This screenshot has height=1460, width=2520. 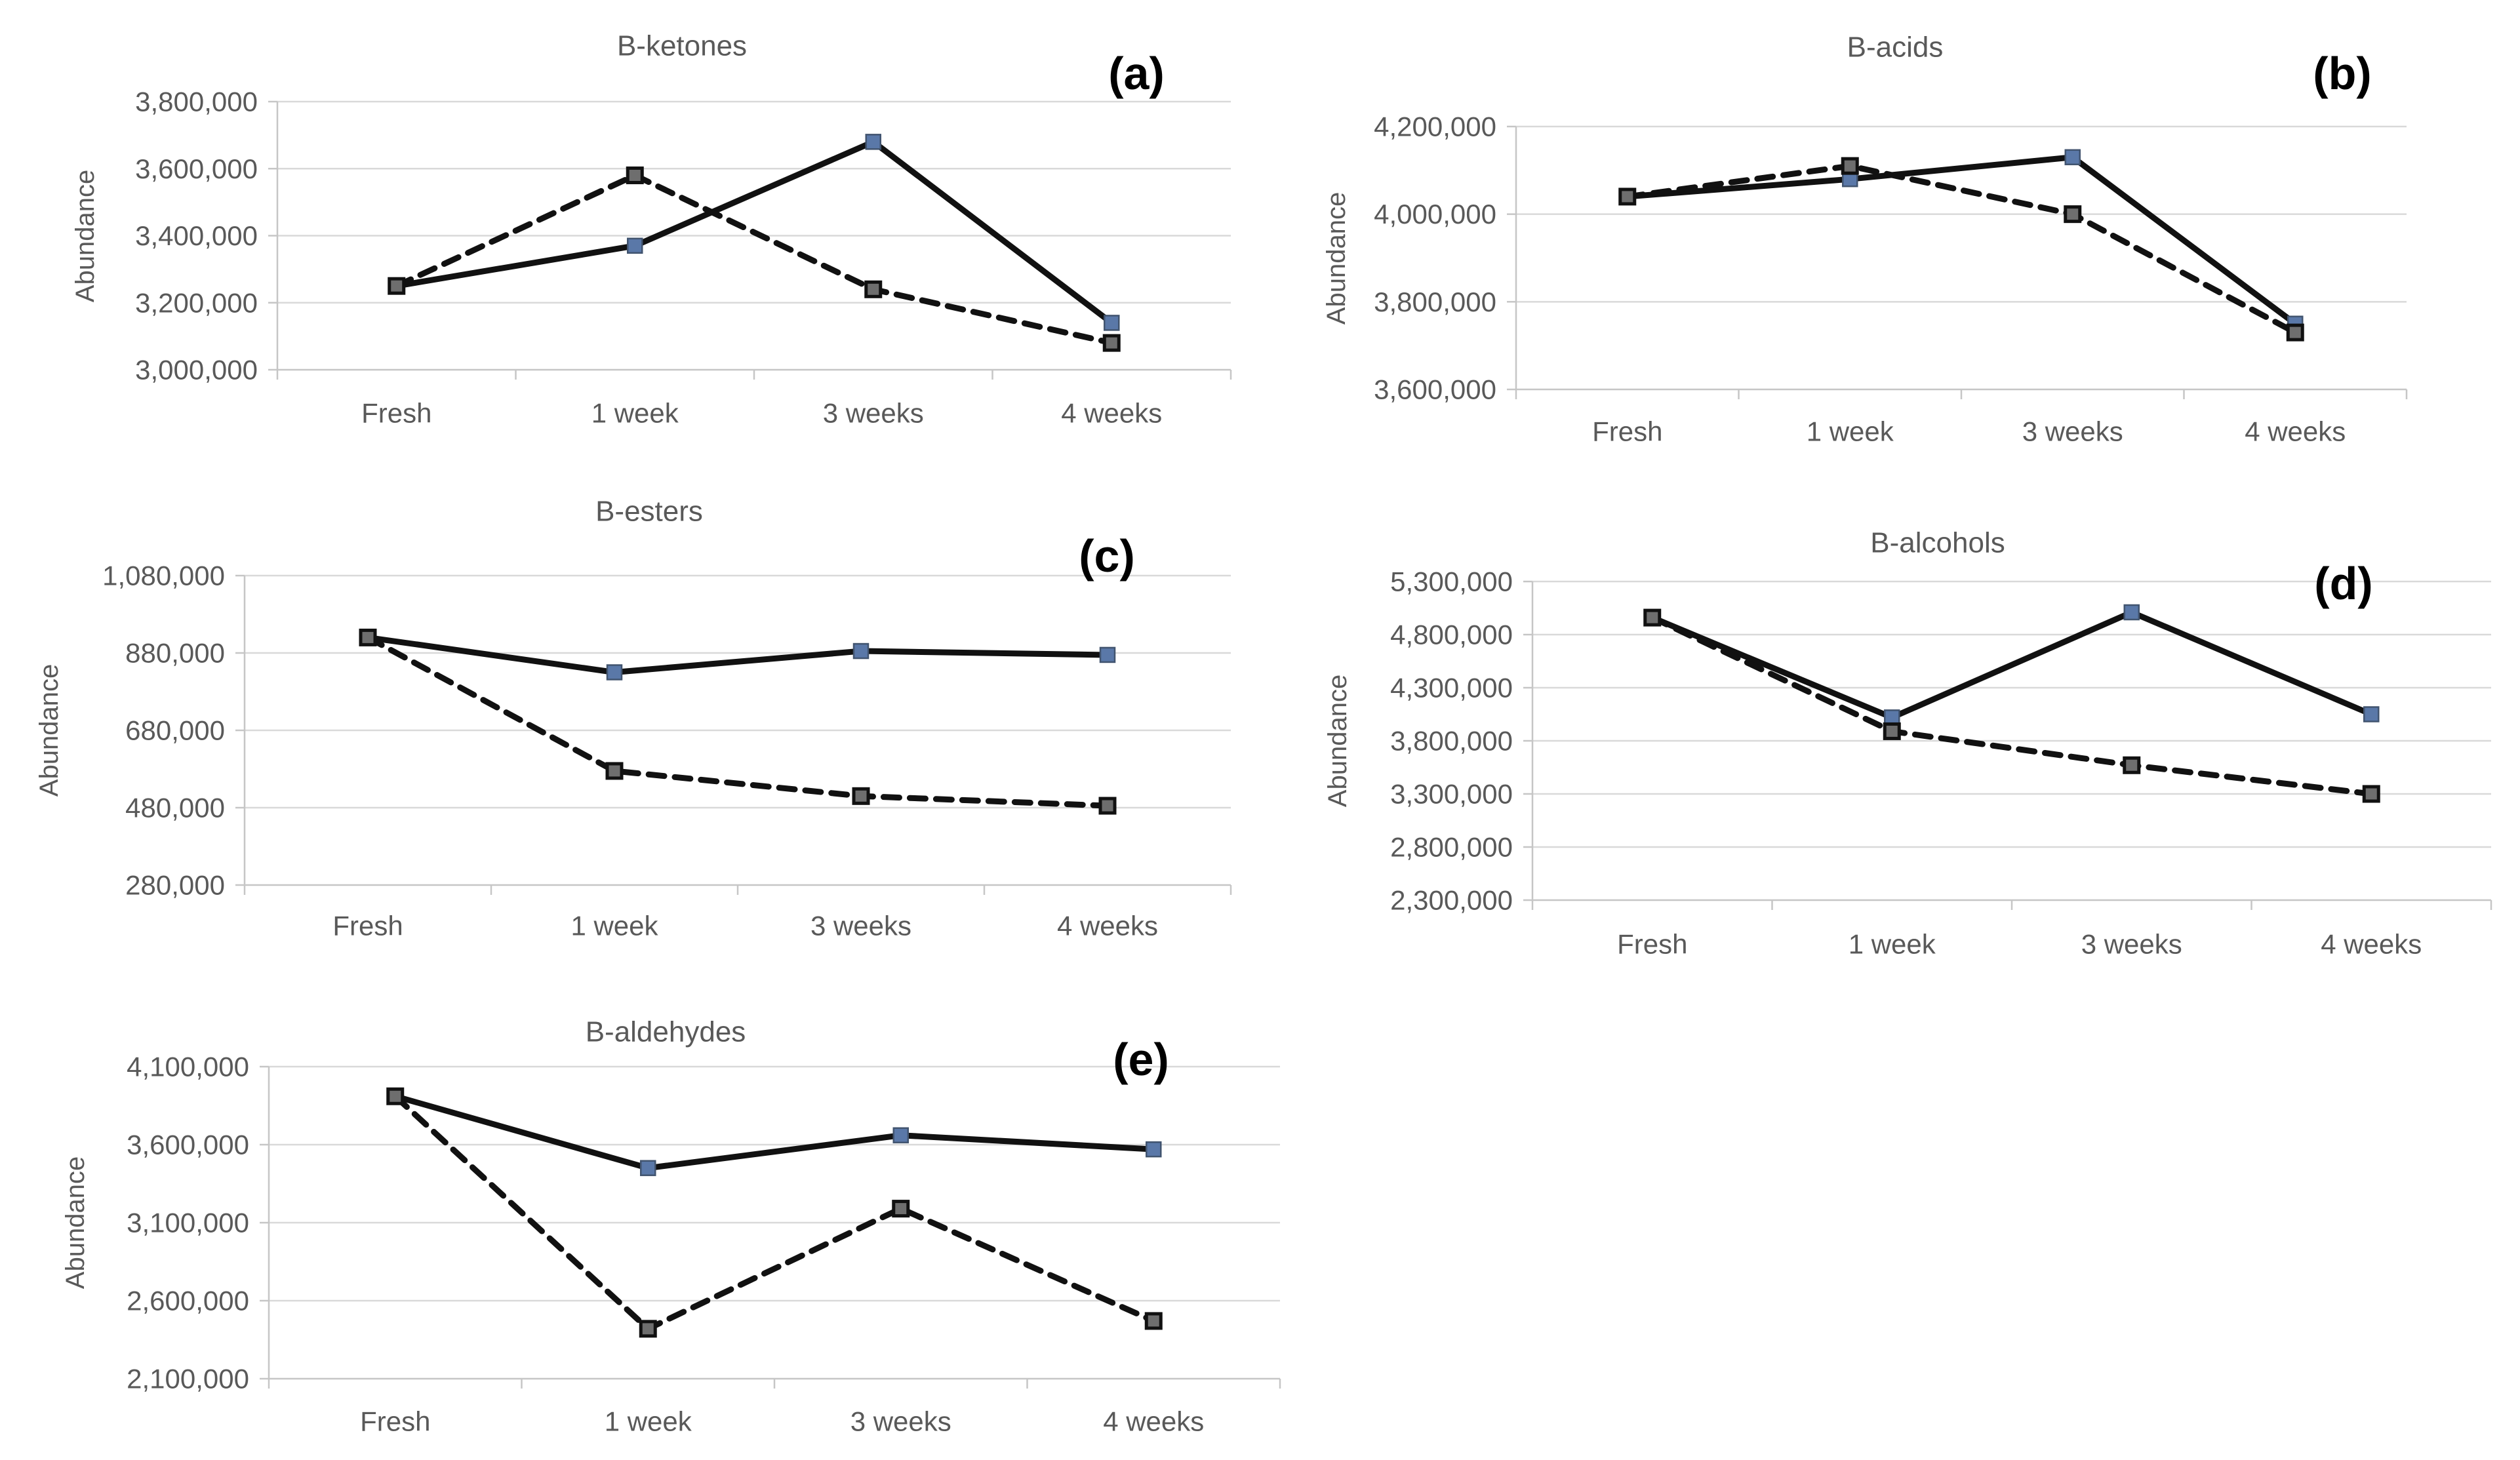 What do you see at coordinates (1895, 48) in the screenshot?
I see `chart-title: B-acids` at bounding box center [1895, 48].